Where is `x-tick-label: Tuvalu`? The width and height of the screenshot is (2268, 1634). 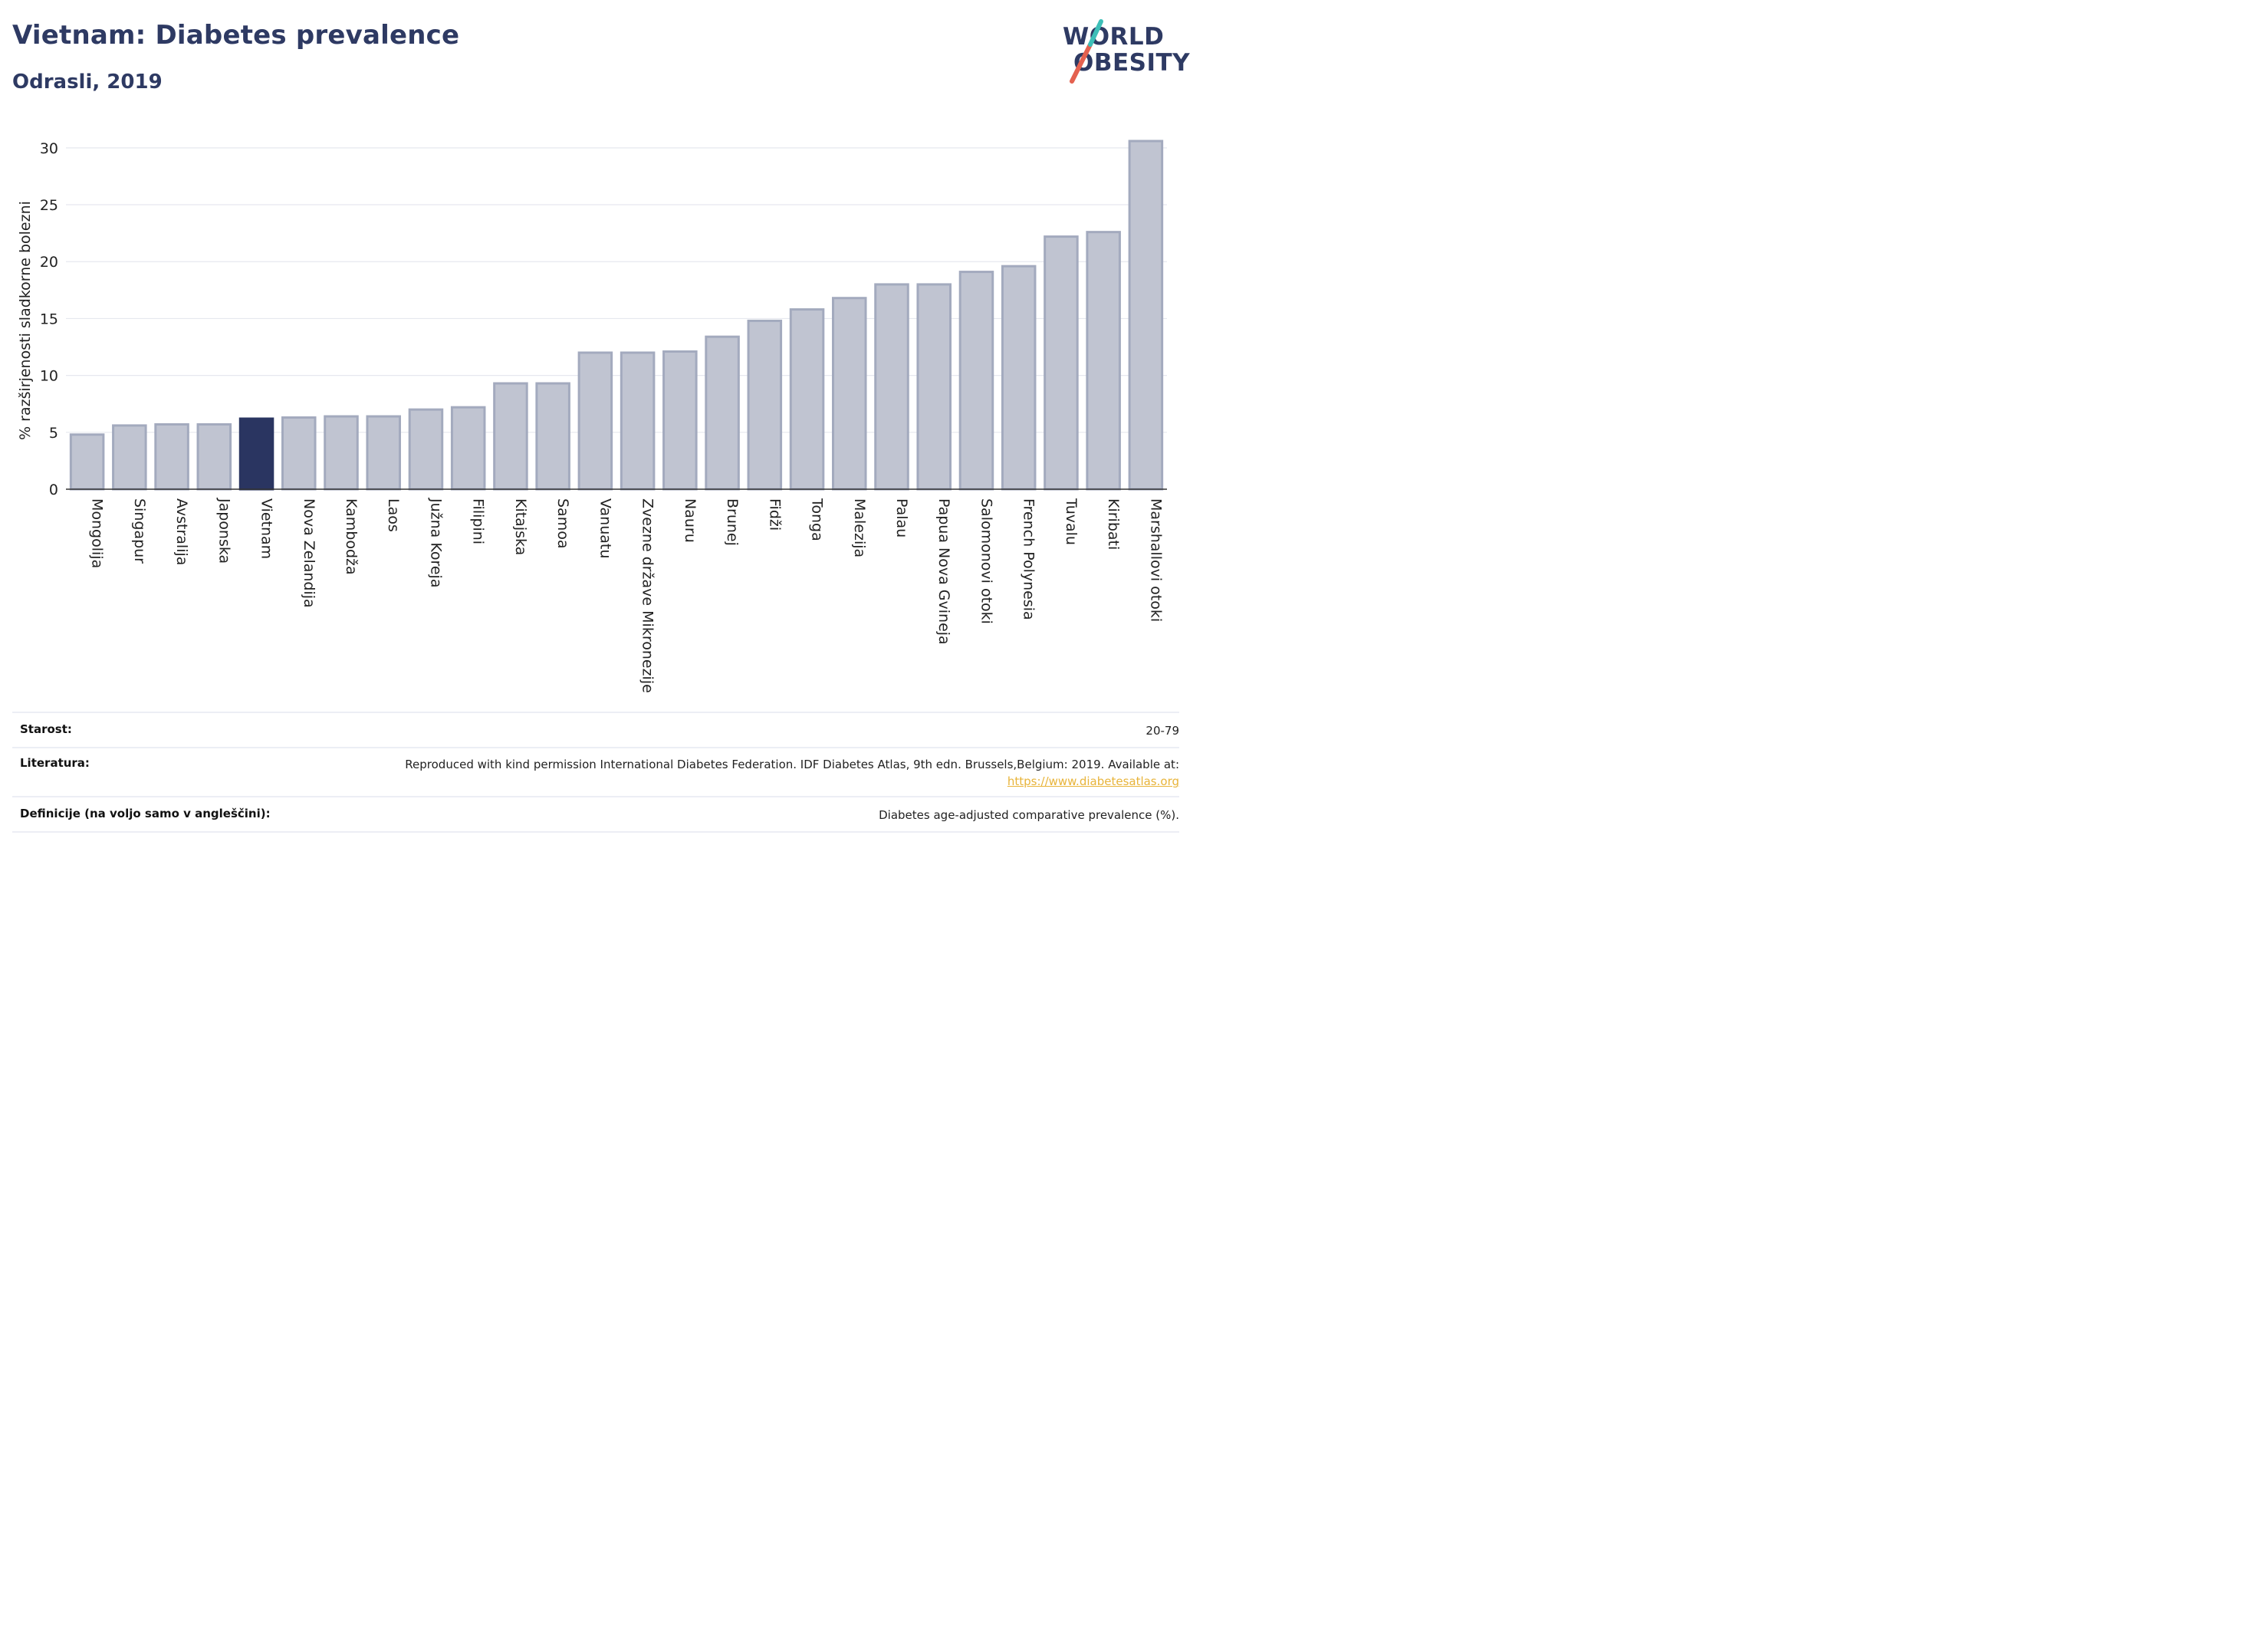
x-tick-label: Tuvalu is located at coordinates (1071, 521).